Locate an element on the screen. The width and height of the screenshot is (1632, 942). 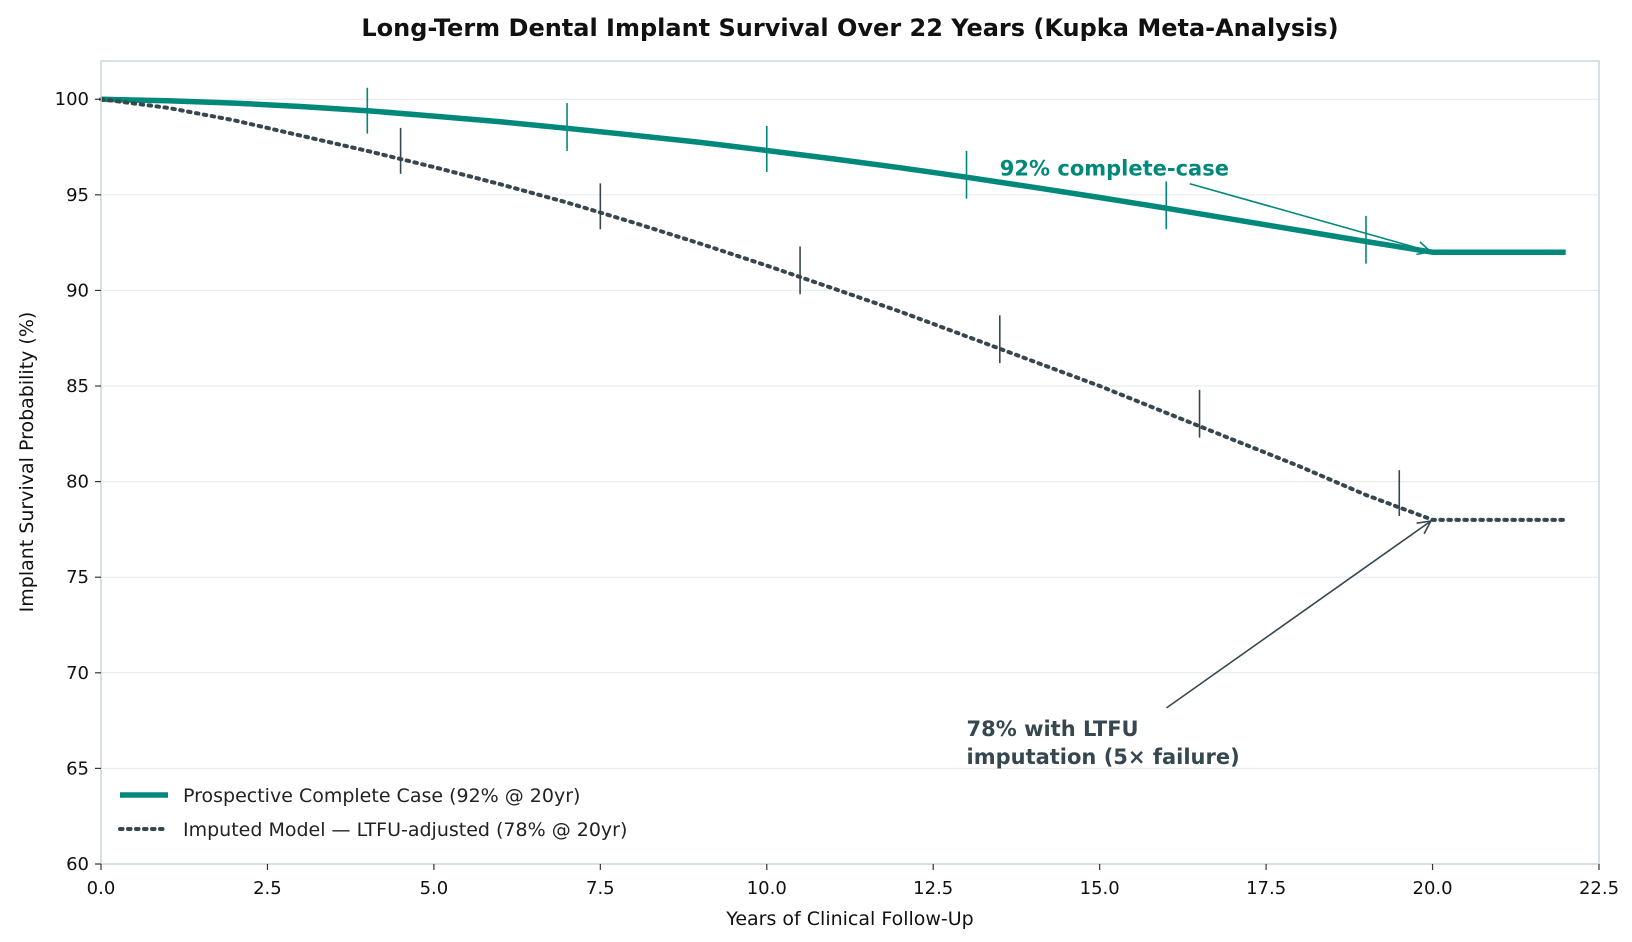
y-tick-label: 95 is located at coordinates (77, 195).